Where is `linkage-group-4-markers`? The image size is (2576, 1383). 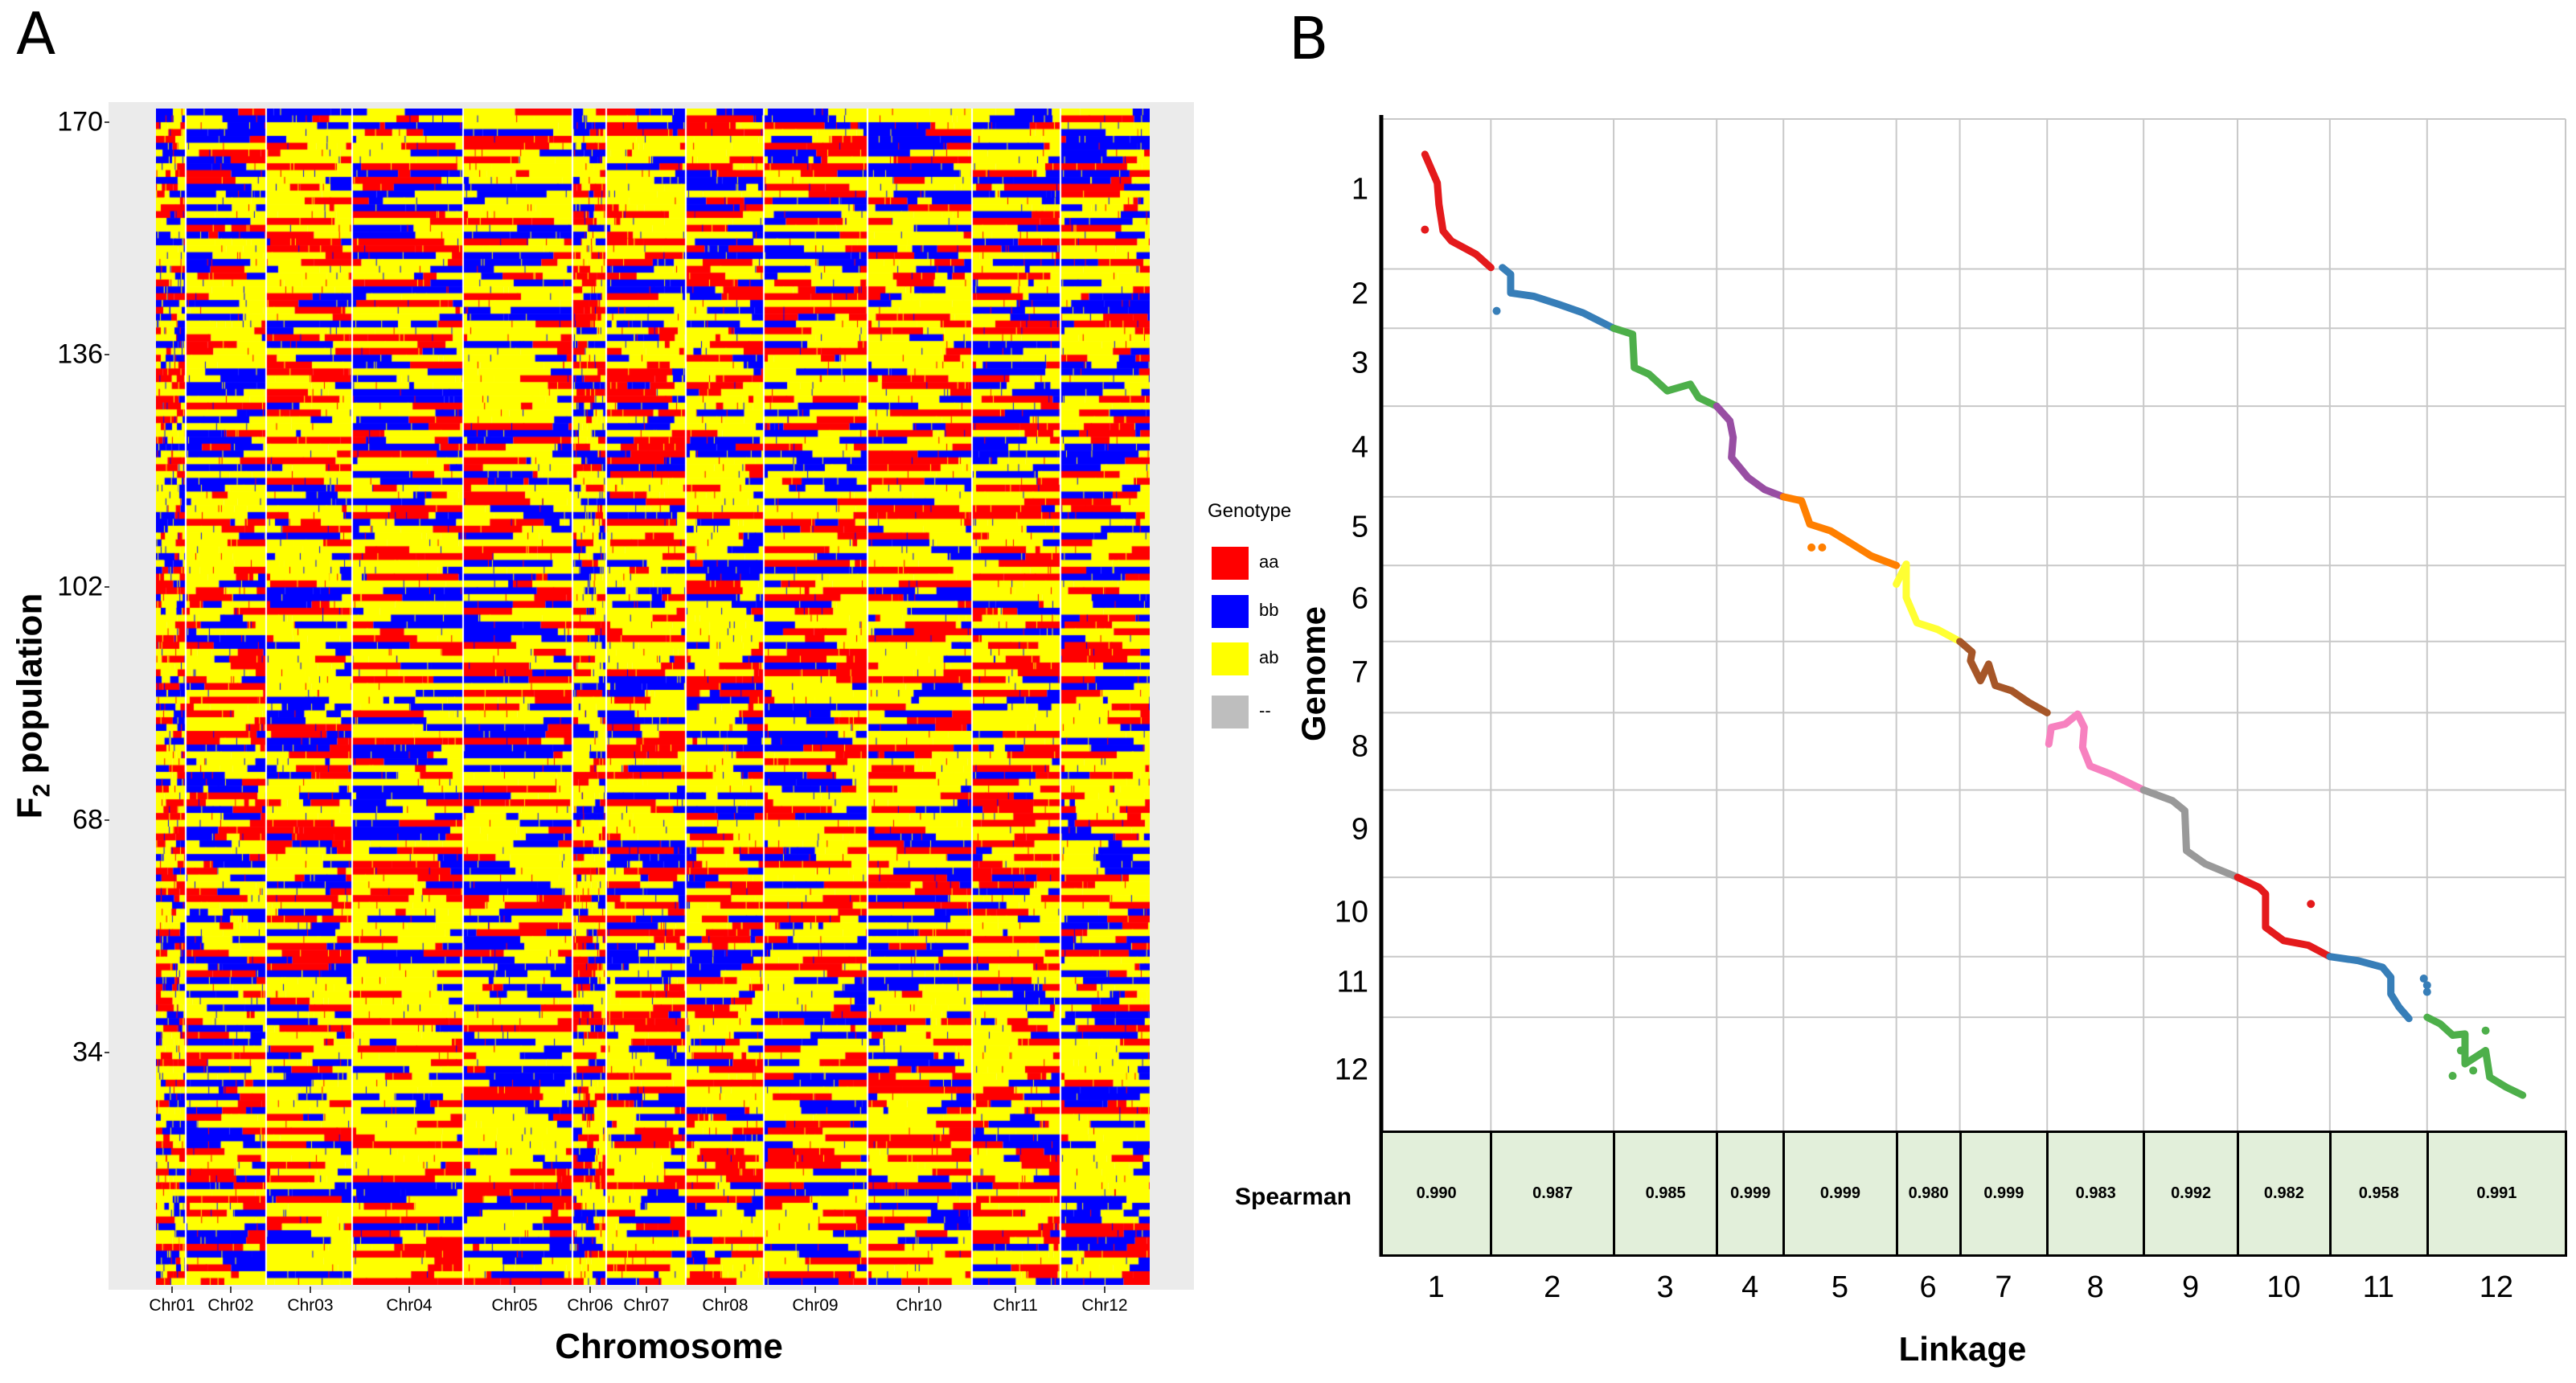 linkage-group-4-markers is located at coordinates (1750, 452).